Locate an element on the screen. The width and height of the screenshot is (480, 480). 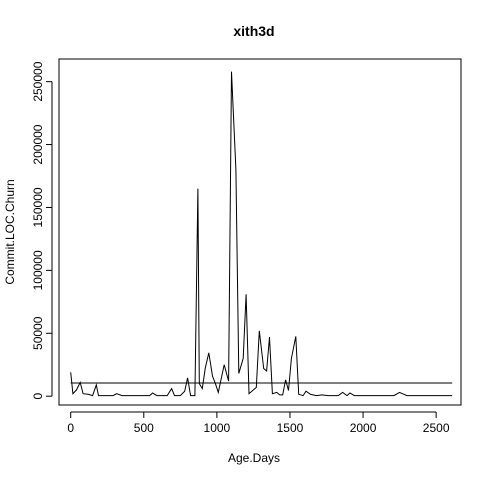
chart-title: xith3d is located at coordinates (253, 31).